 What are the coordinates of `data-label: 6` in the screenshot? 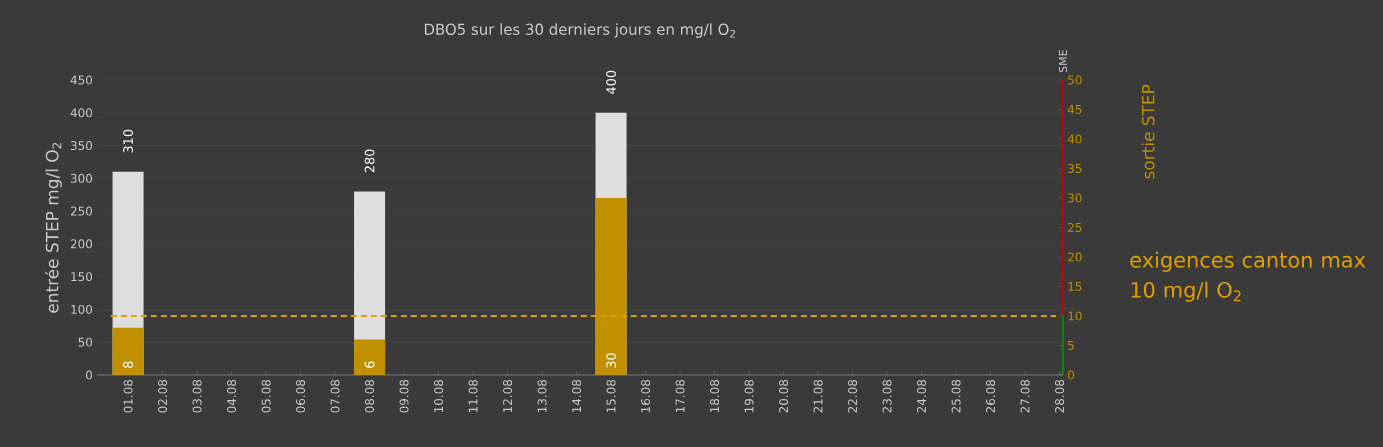 It's located at (369, 364).